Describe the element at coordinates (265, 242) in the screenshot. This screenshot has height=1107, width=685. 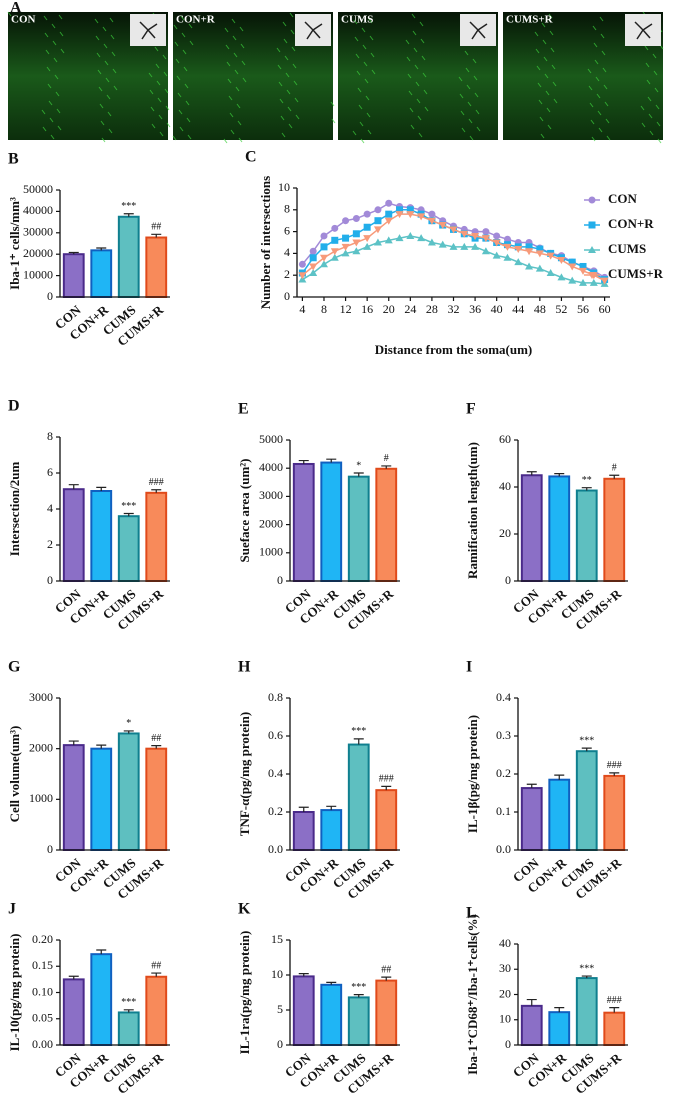
I see `y-axis-label: Number of intersections` at that location.